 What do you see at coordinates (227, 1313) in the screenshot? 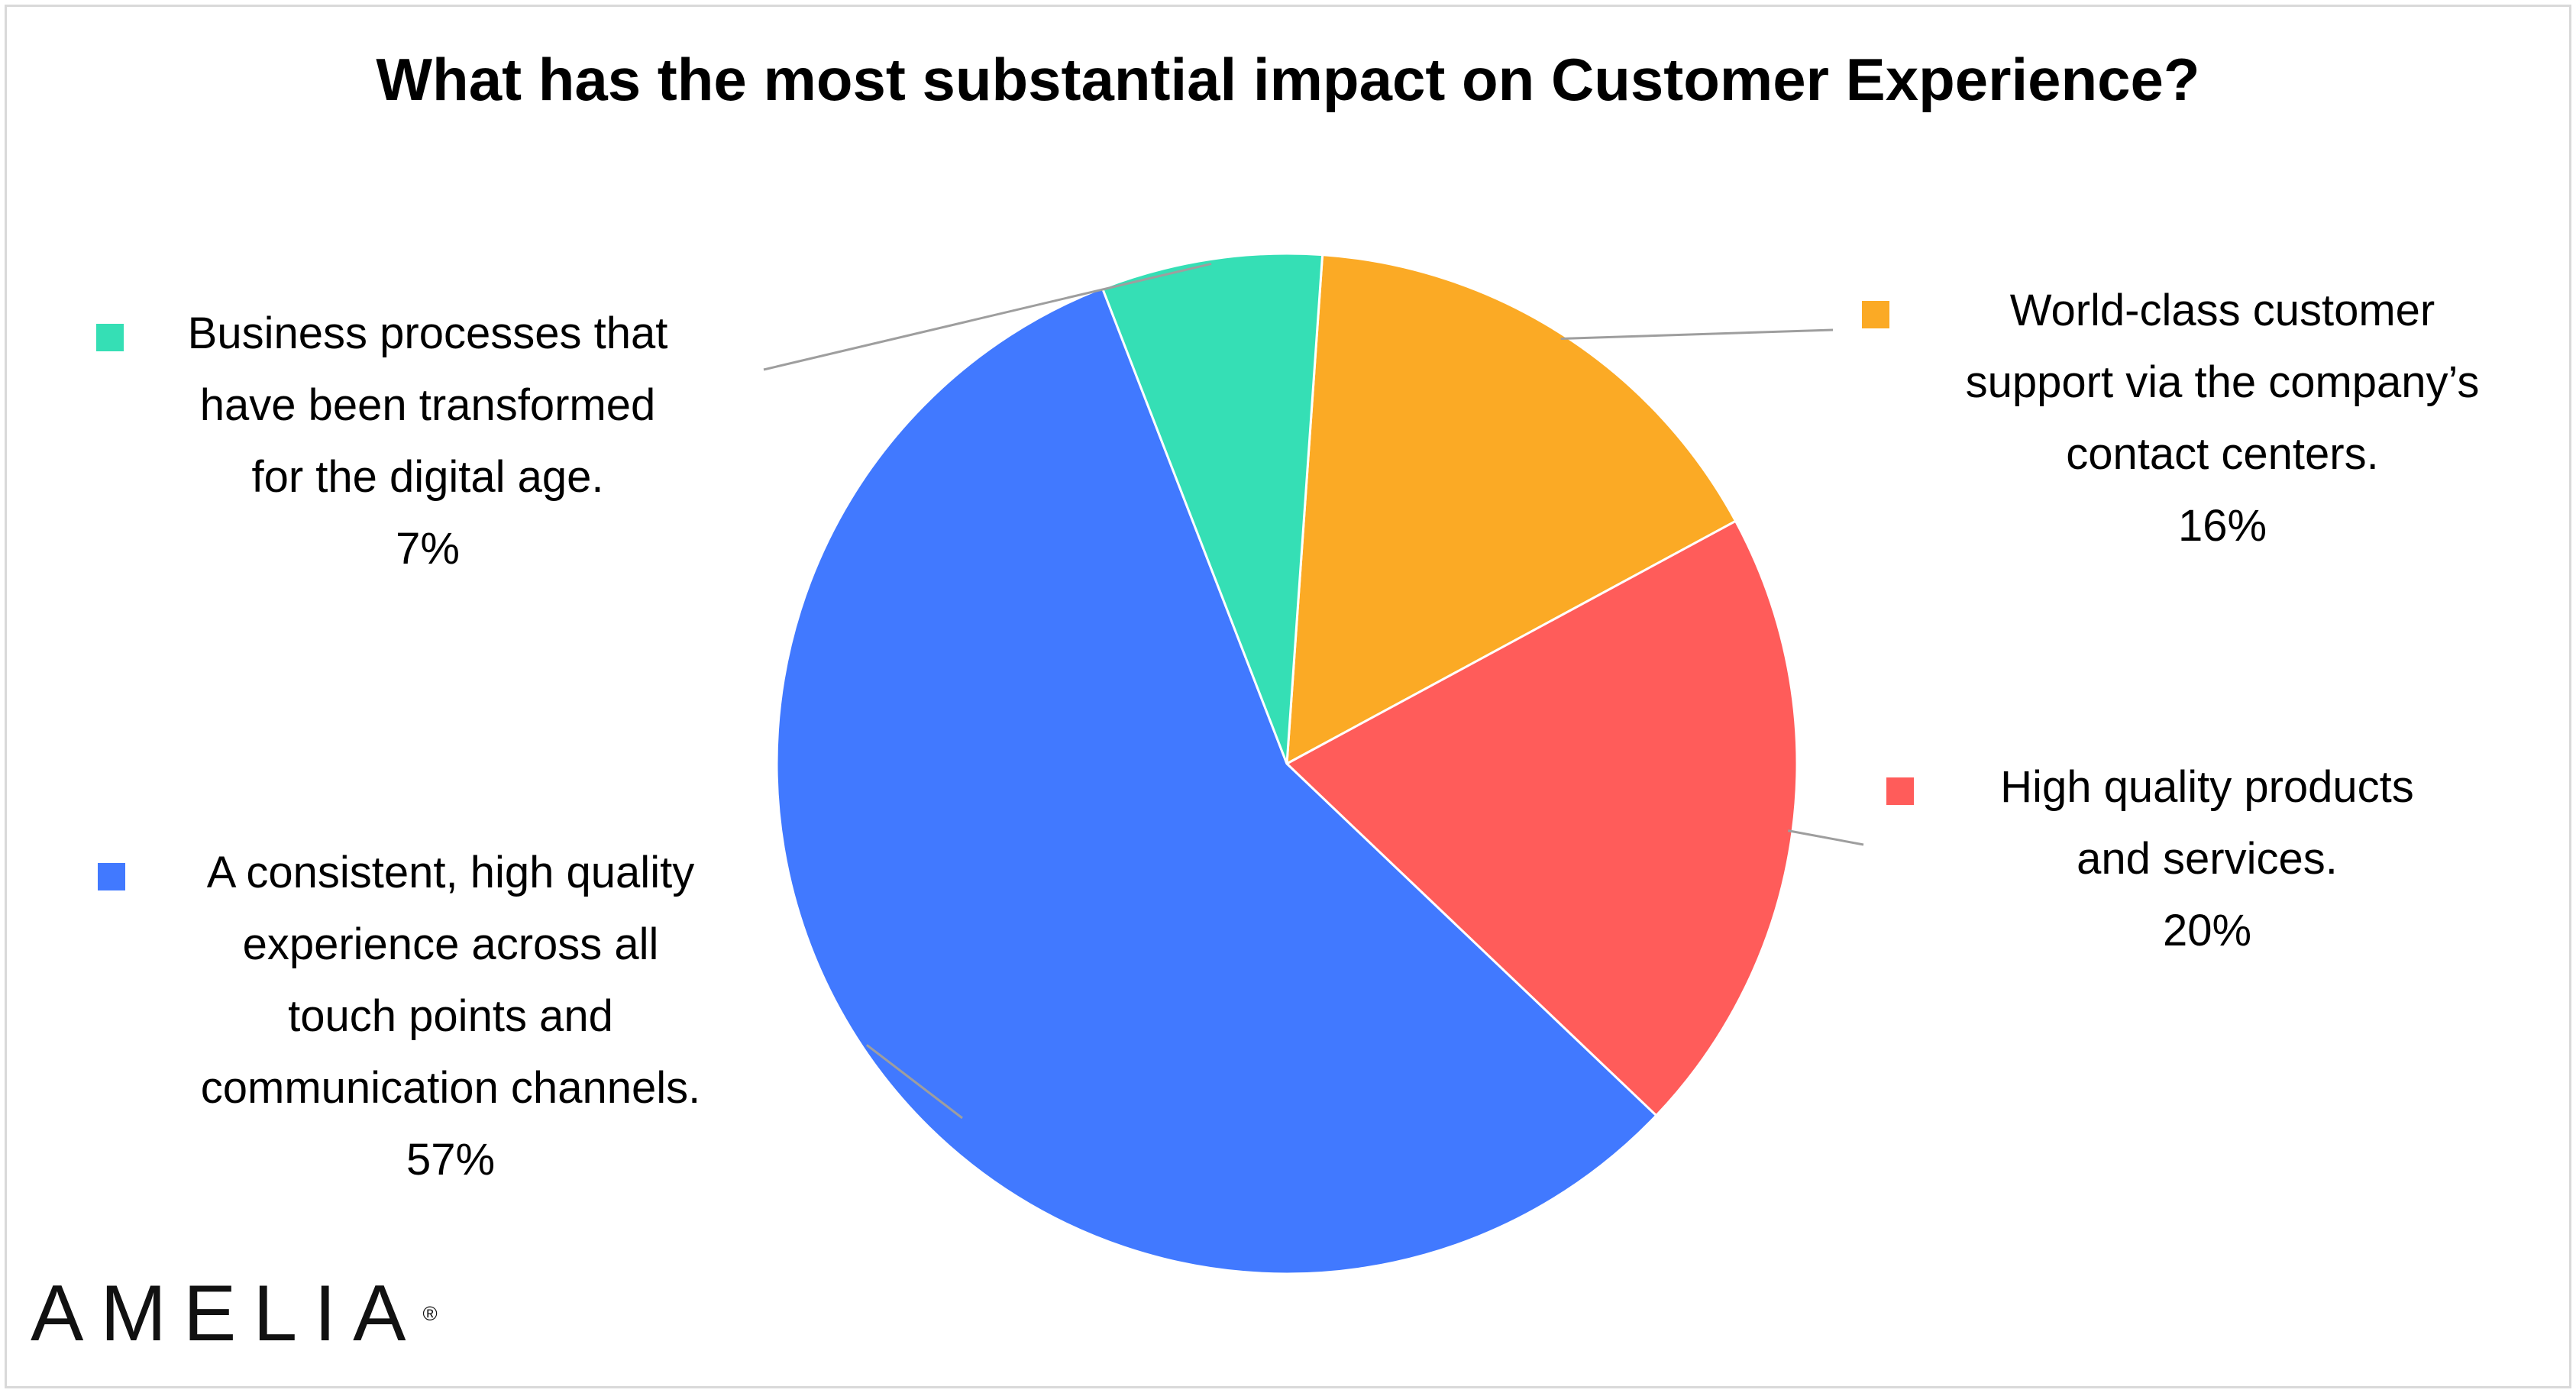
I see `brand-name: AMELIA` at bounding box center [227, 1313].